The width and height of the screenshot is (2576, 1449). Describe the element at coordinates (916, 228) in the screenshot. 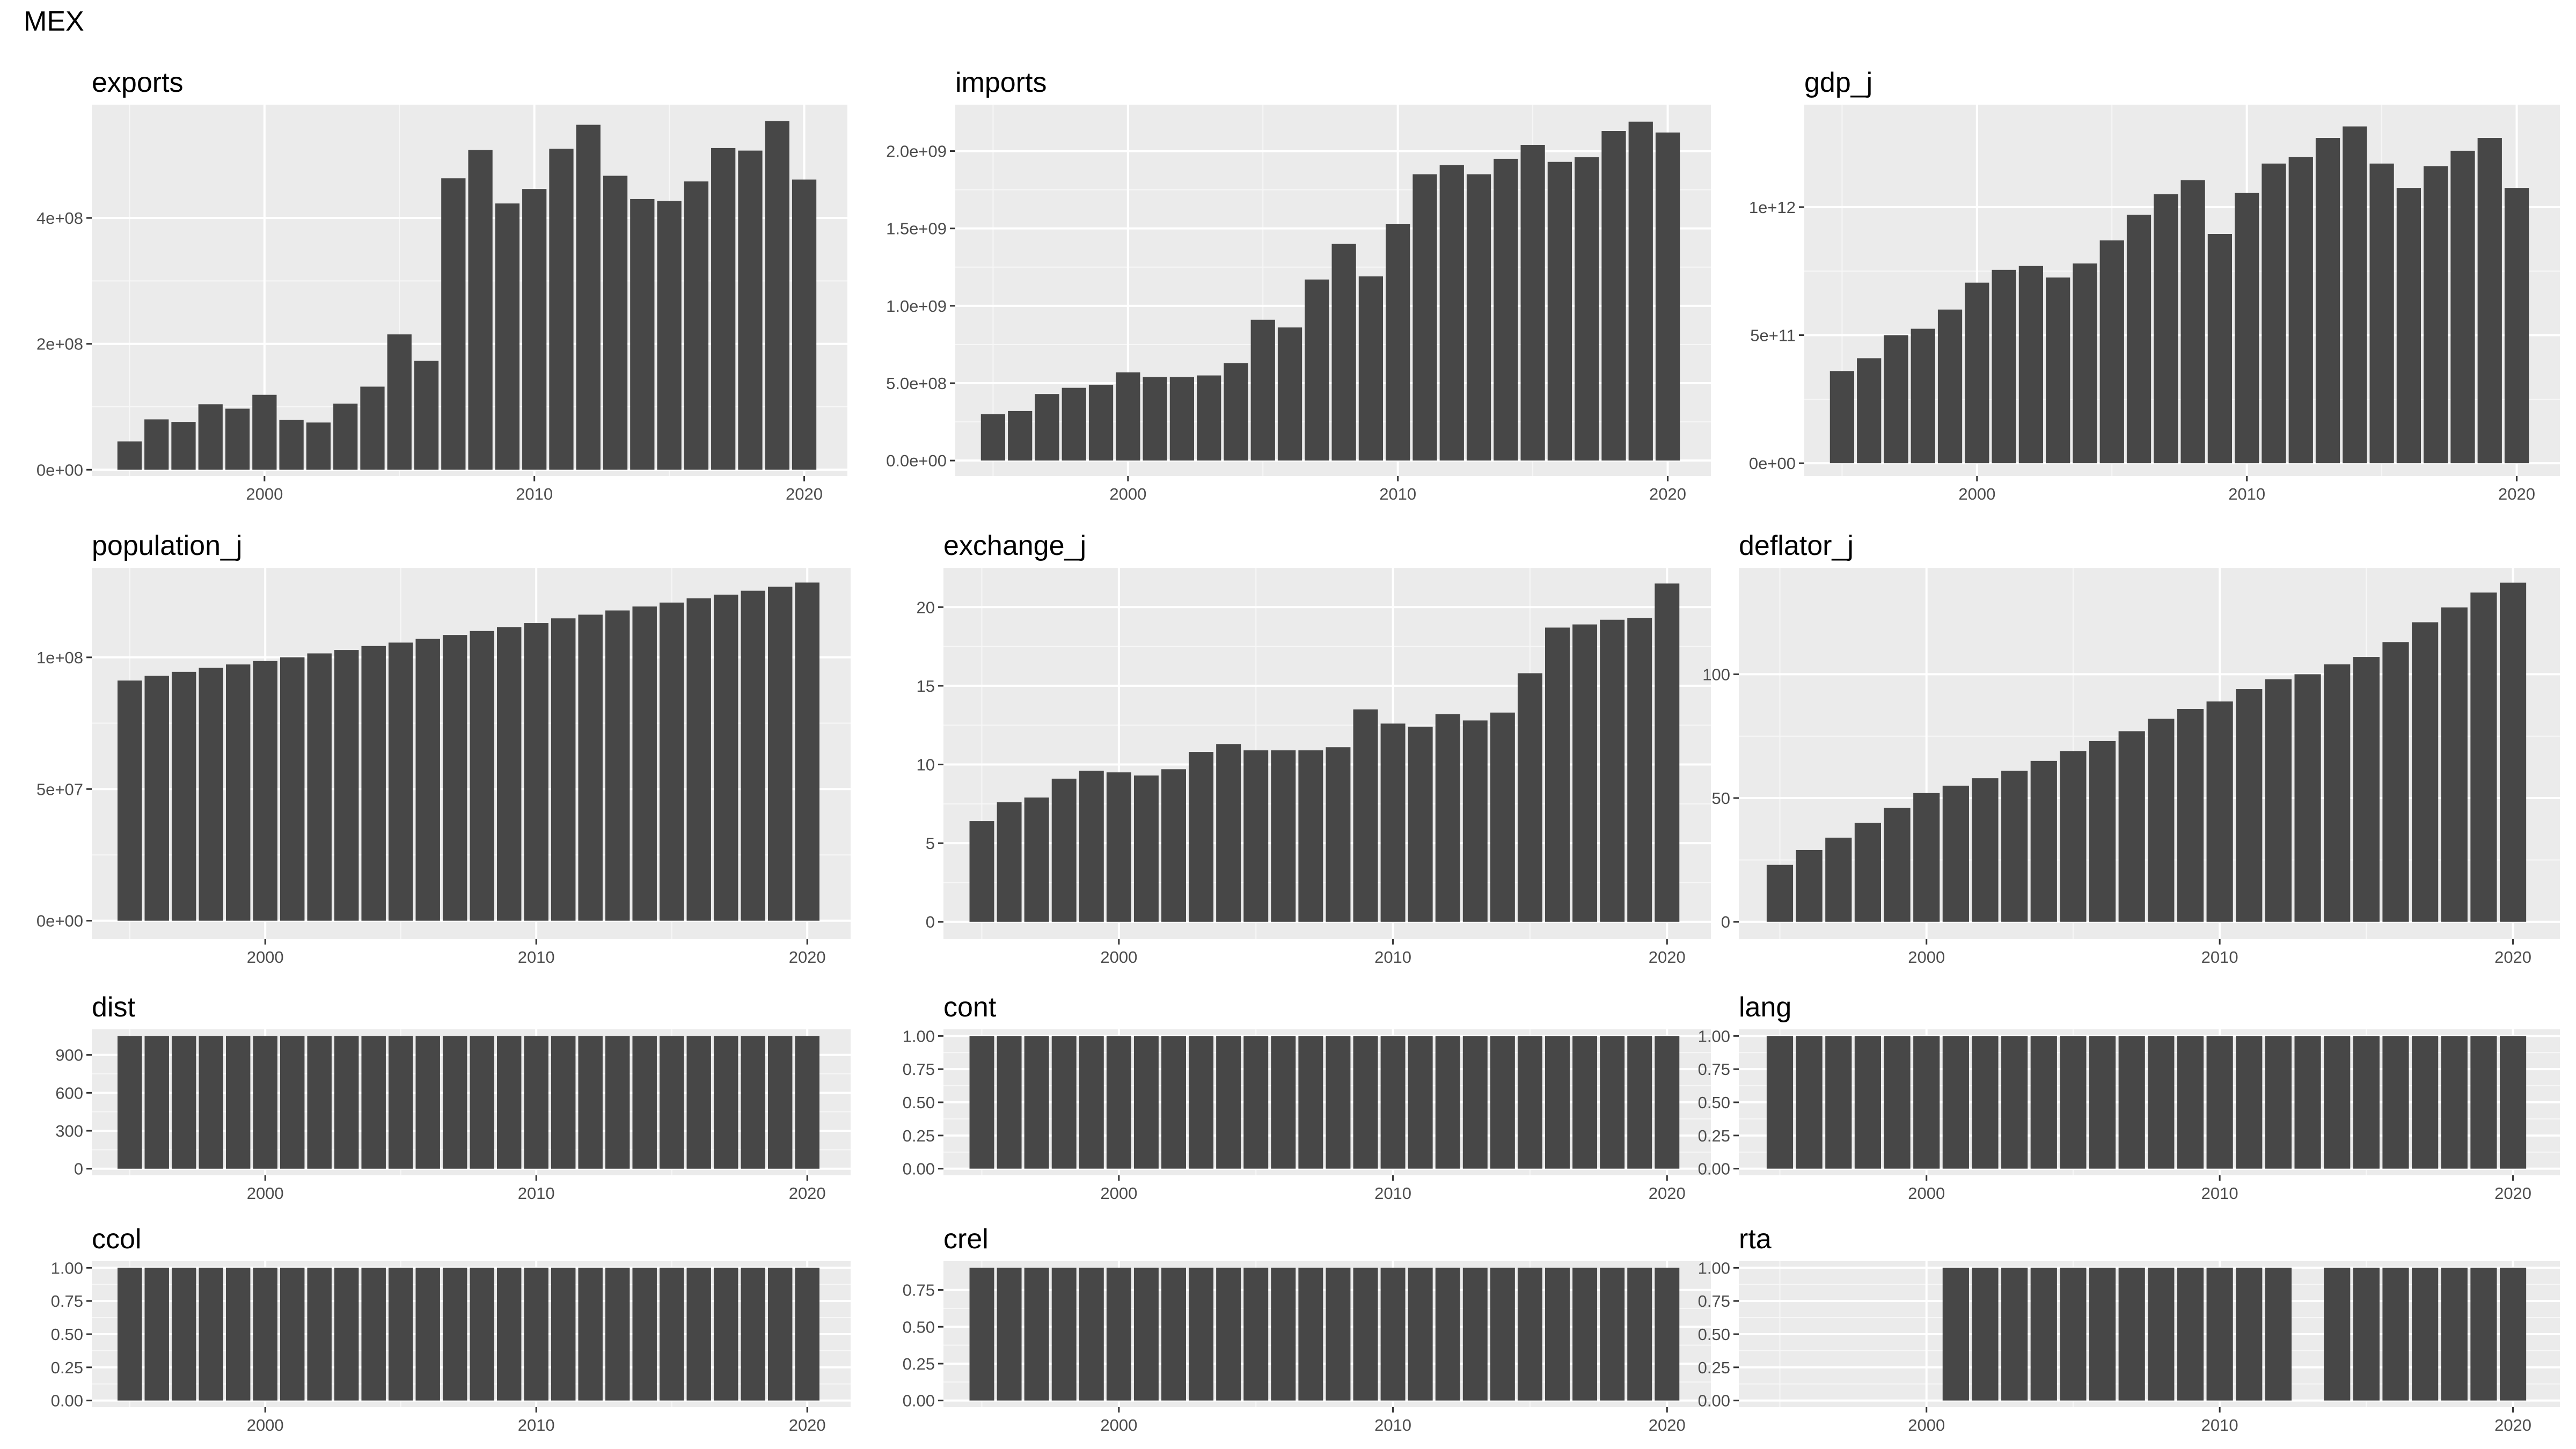

I see `y-tick-label: 1.5e+09` at that location.